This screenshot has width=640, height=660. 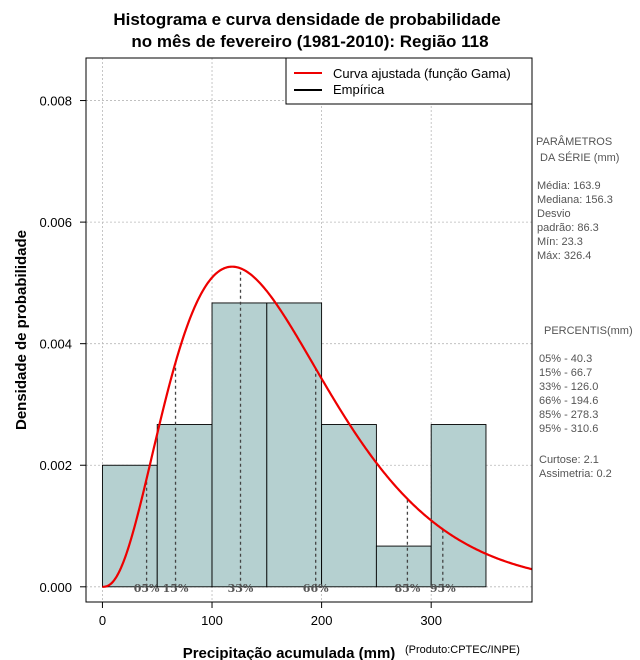 I want to click on percentis-title: PERCENTIS(mm), so click(x=588, y=331).